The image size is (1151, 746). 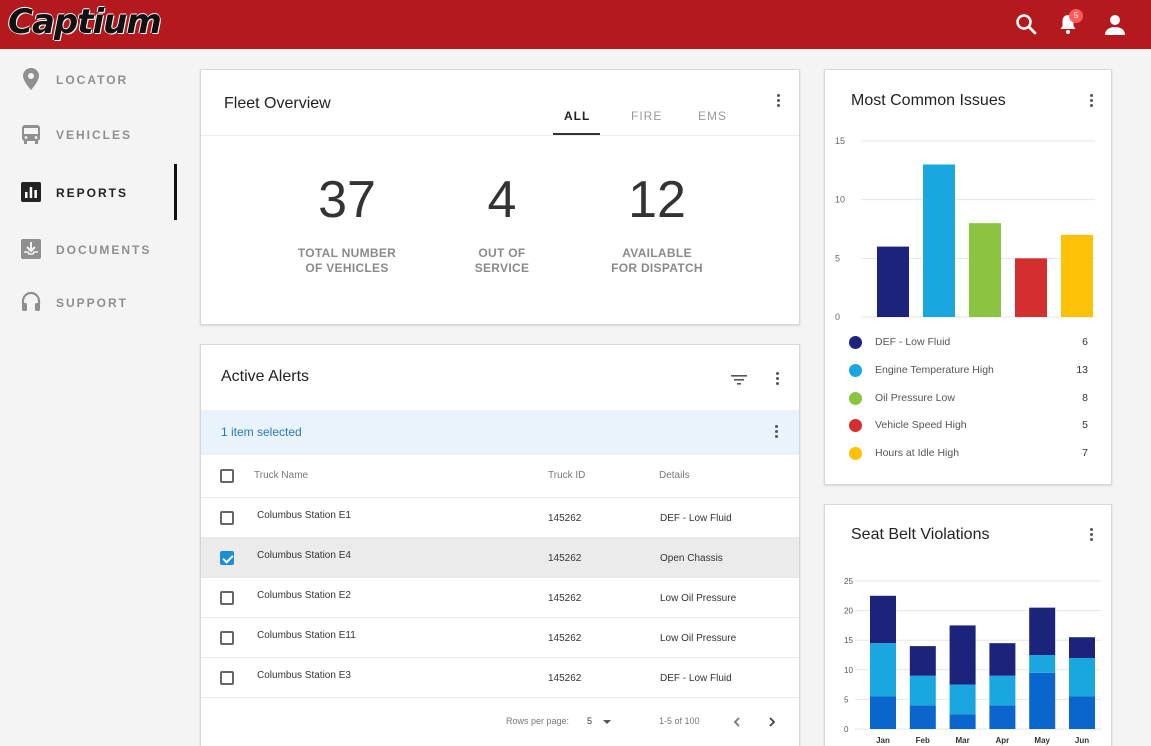 What do you see at coordinates (691, 558) in the screenshot?
I see `alert-details: Open Chassis` at bounding box center [691, 558].